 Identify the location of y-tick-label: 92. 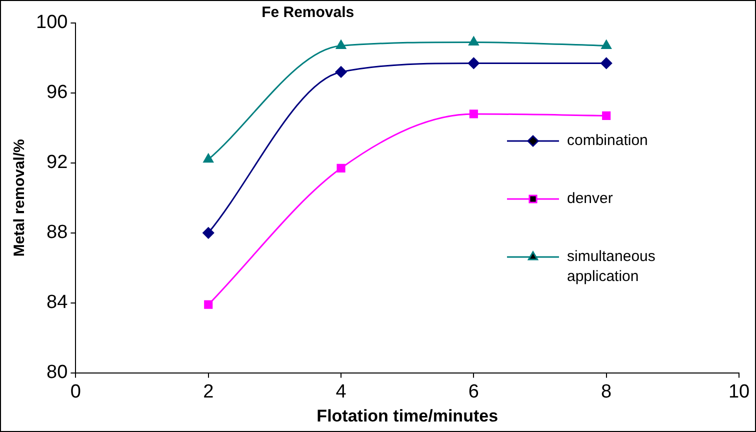
(57, 163).